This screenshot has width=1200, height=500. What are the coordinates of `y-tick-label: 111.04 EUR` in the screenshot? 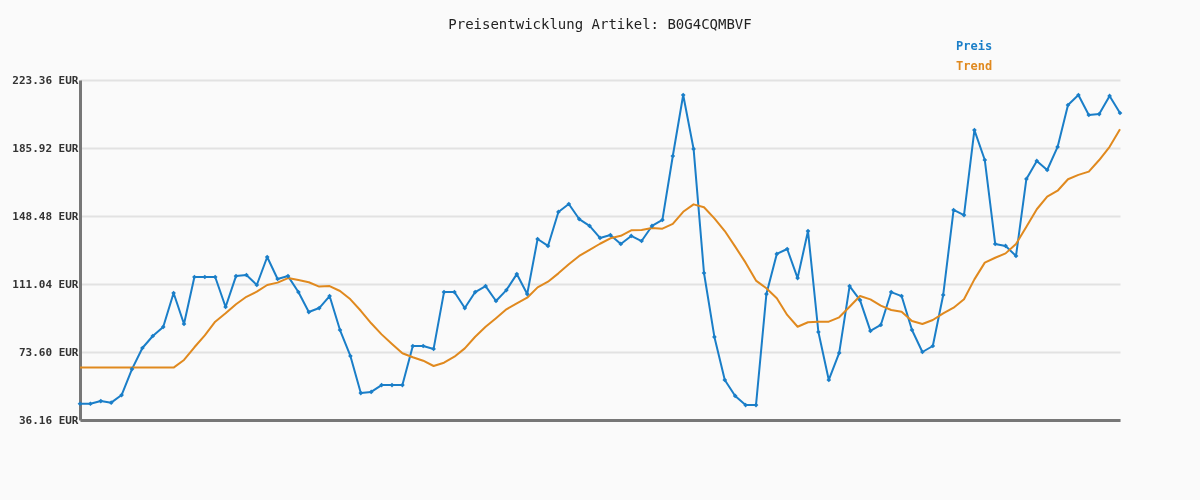 It's located at (45, 284).